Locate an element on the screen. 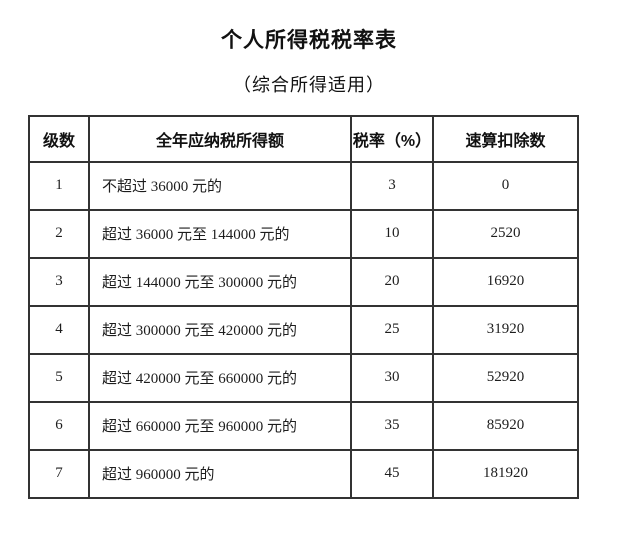 The height and width of the screenshot is (542, 618). cell-quick-deduction: 2520 is located at coordinates (505, 233).